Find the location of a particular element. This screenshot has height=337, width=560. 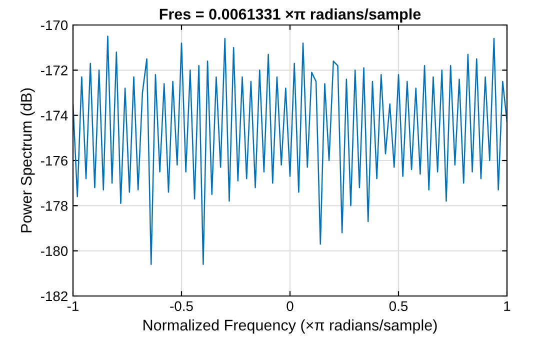

y-tick-label: -180 is located at coordinates (54, 251).